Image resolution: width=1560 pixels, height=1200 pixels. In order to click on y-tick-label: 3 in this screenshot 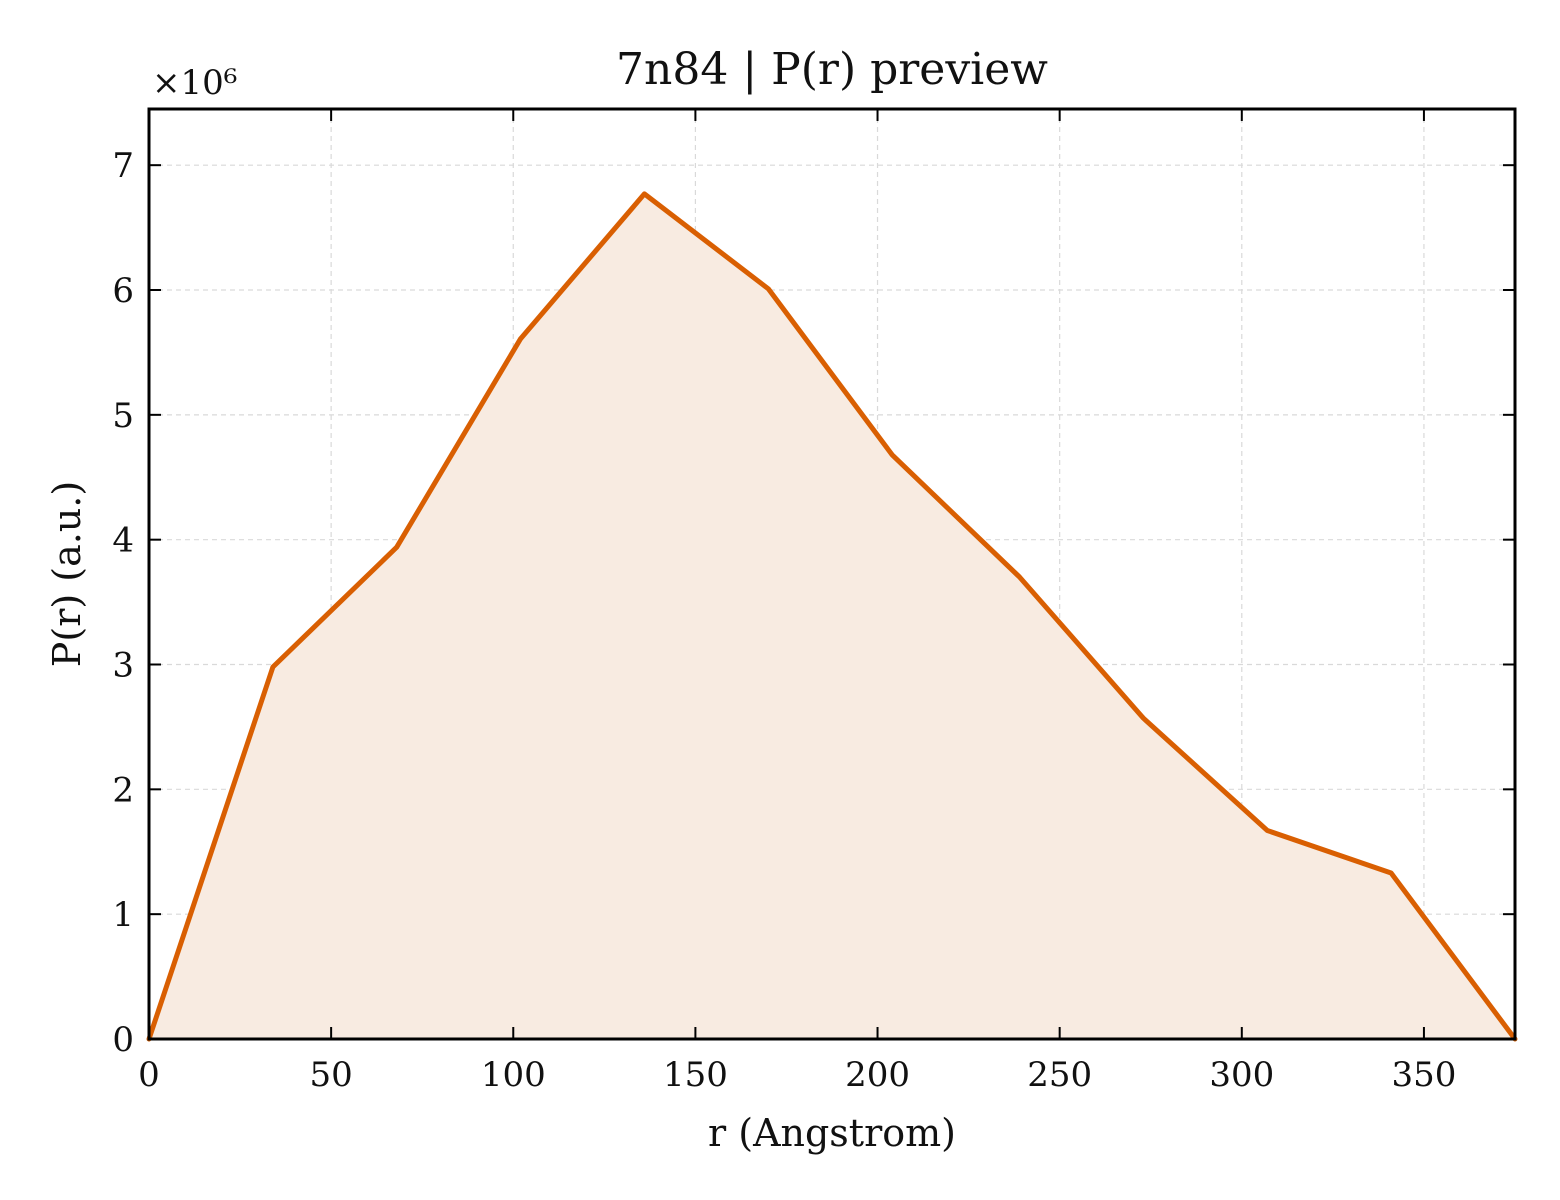, I will do `click(123, 666)`.